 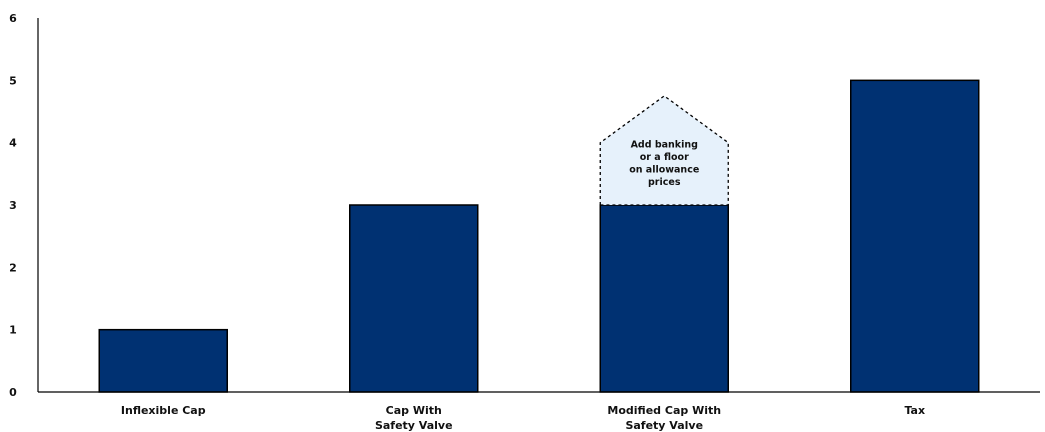 I want to click on annotation-text-line-3: prices, so click(x=664, y=182).